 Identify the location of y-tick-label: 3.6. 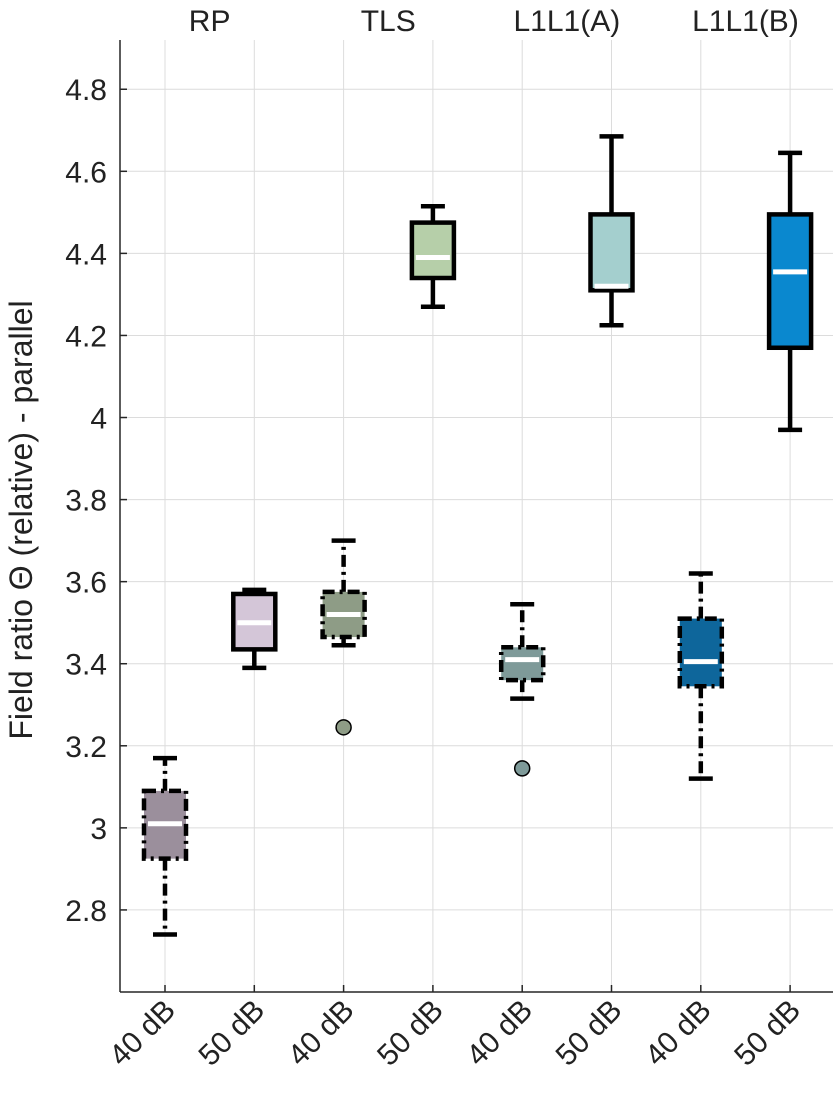
(86, 583).